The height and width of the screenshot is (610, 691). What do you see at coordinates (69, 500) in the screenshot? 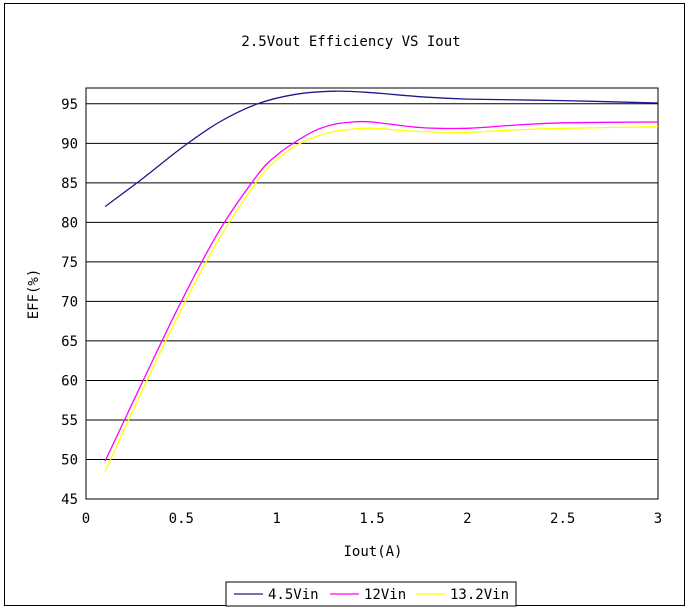
I see `y-tick-label: 45` at bounding box center [69, 500].